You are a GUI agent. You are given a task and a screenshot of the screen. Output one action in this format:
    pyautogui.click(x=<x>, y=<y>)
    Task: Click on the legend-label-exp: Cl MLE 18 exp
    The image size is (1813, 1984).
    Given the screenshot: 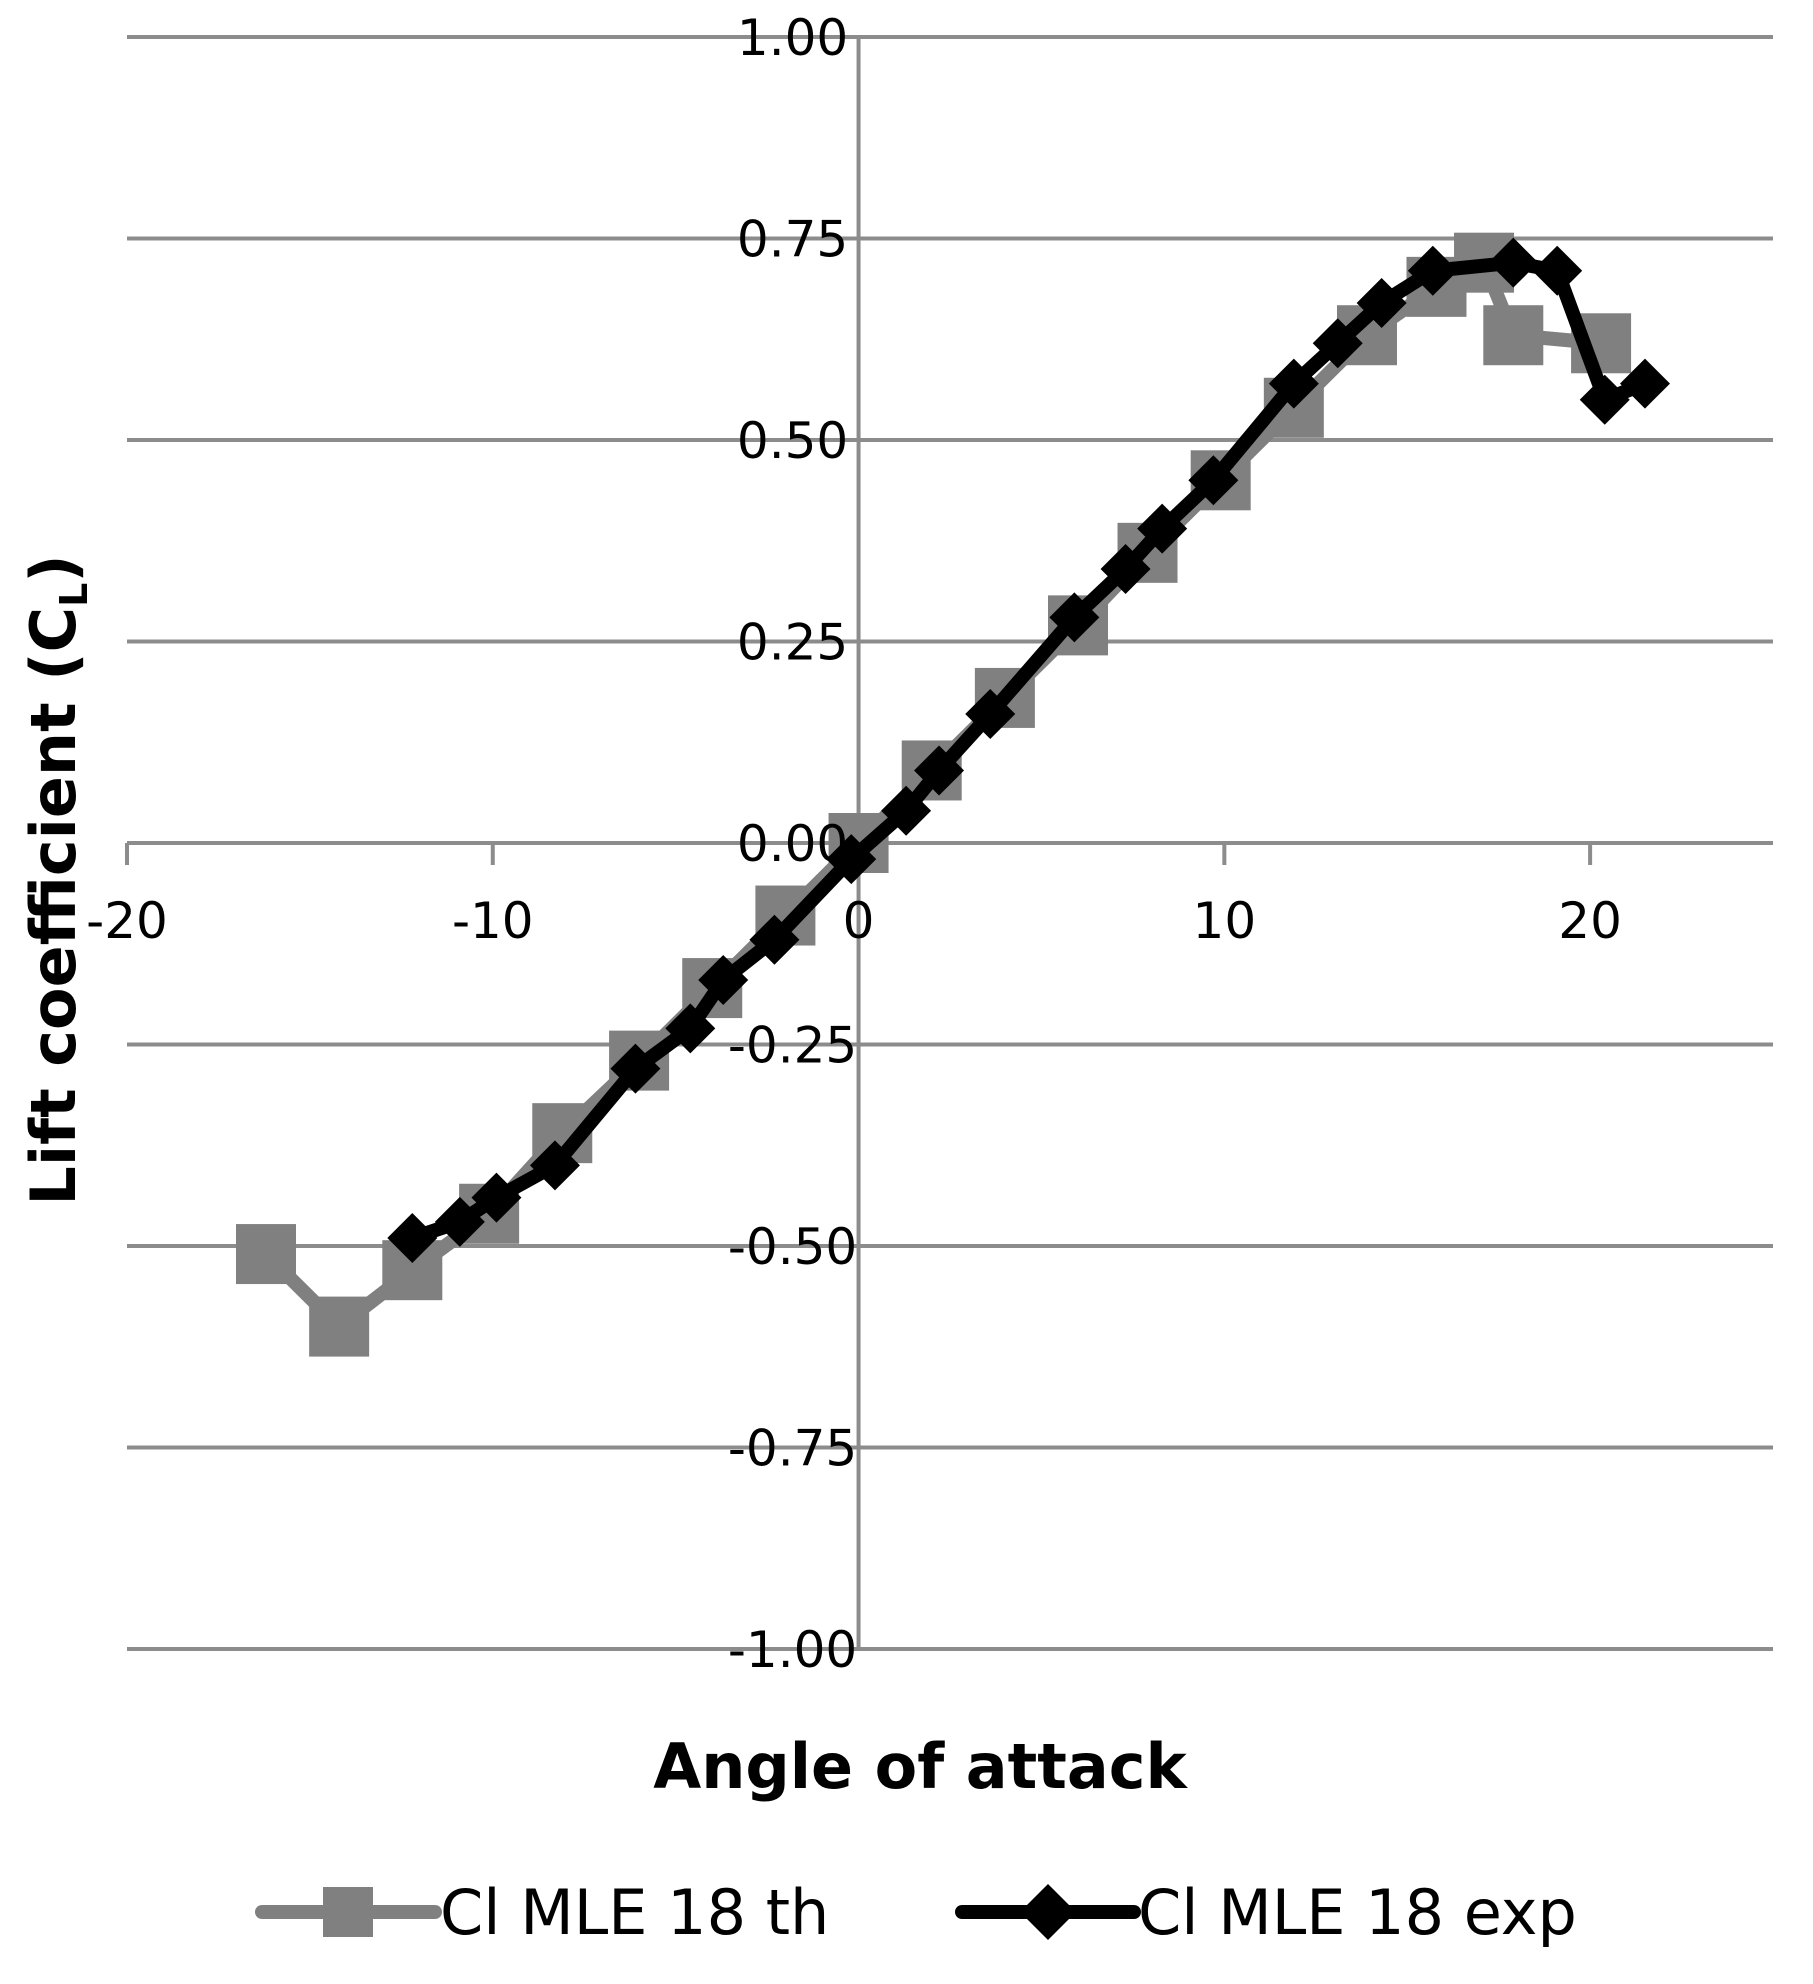 What is the action you would take?
    pyautogui.click(x=1357, y=1912)
    